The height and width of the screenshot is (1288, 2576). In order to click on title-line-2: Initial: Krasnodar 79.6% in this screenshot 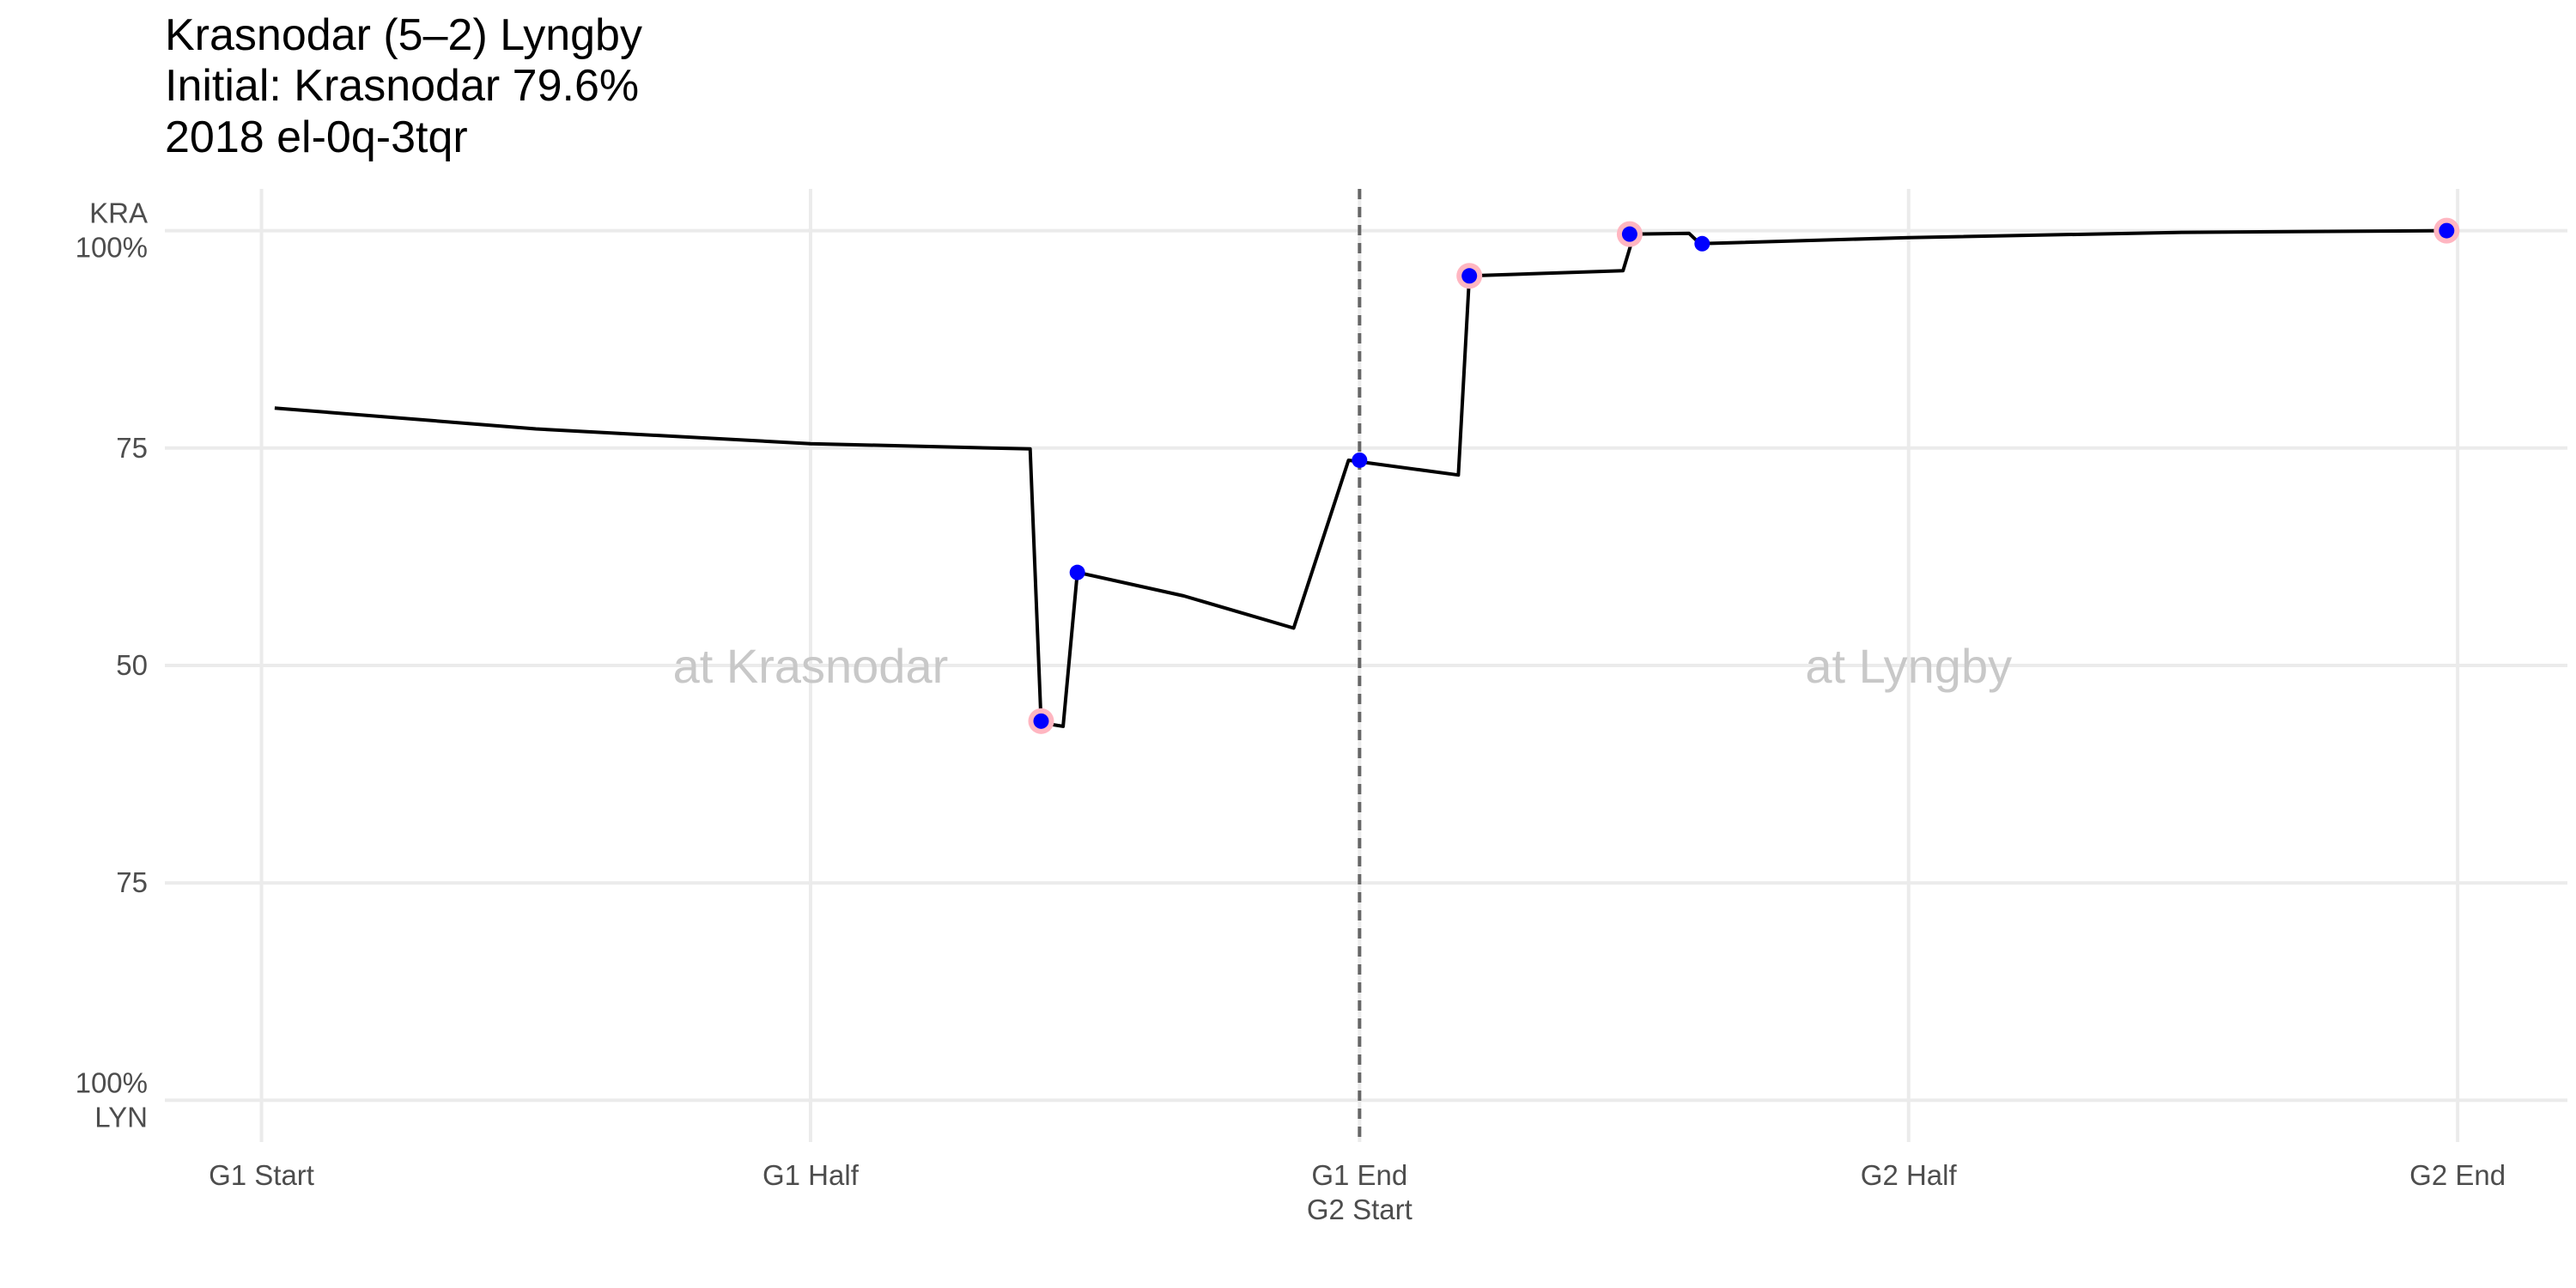, I will do `click(402, 86)`.